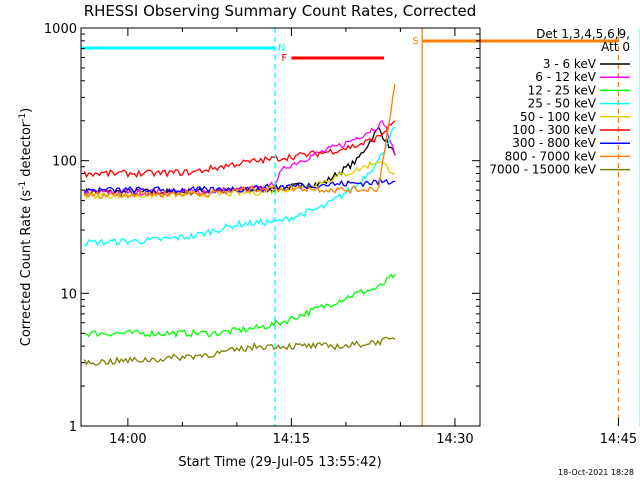 The image size is (640, 480). I want to click on y-axis-label-sup-1: -1, so click(23, 185).